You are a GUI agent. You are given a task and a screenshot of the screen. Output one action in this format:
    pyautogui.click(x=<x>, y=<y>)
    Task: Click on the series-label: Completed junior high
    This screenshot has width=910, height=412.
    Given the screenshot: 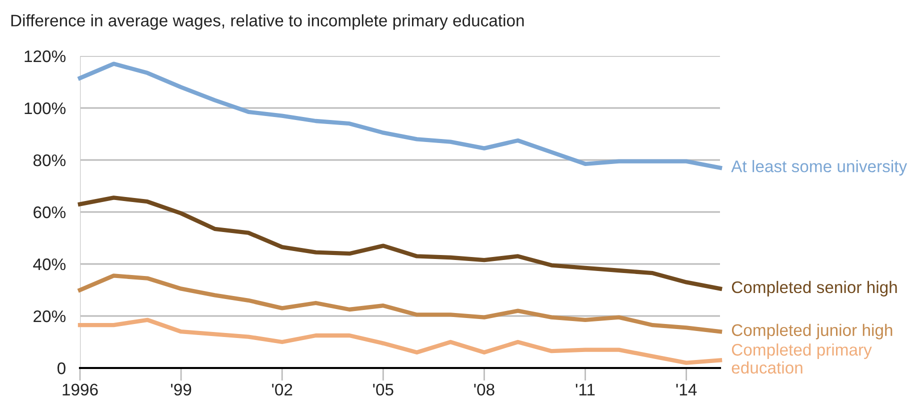 What is the action you would take?
    pyautogui.click(x=812, y=332)
    